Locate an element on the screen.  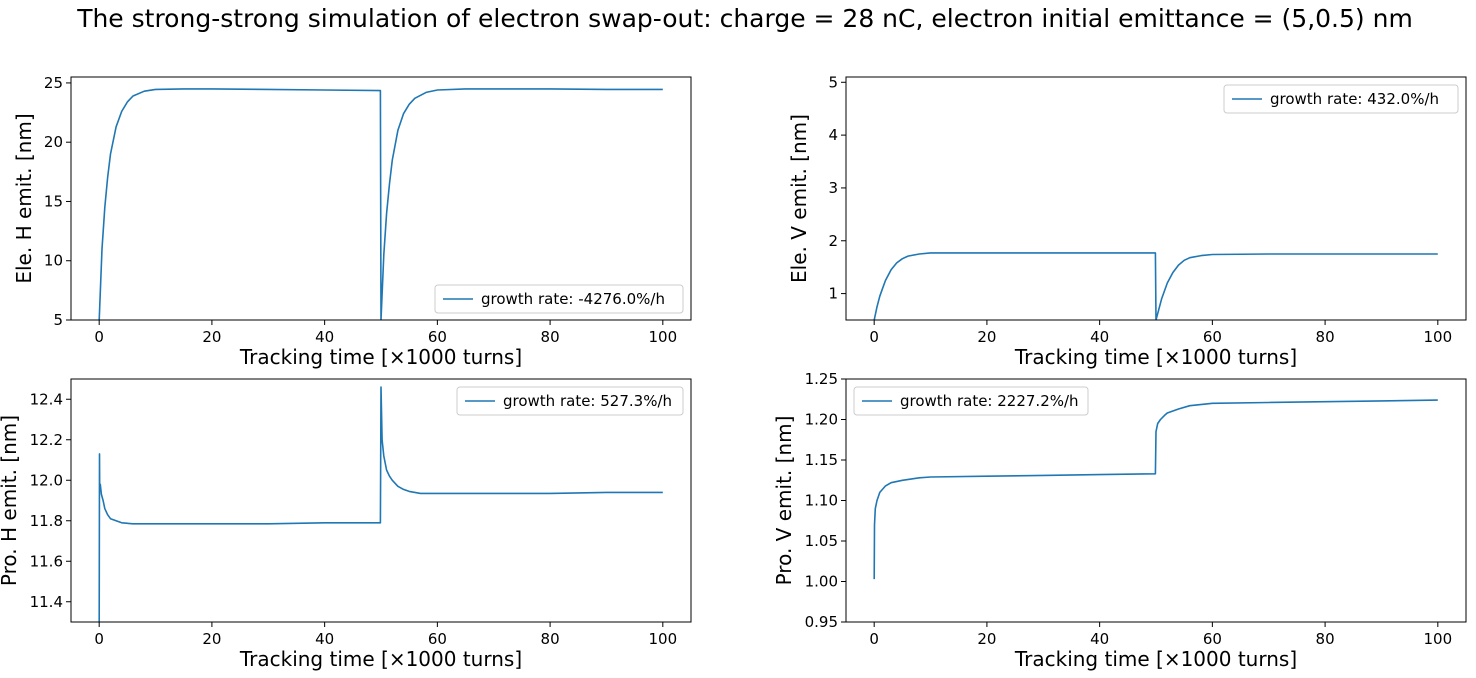
y-axis-label: Pro. V emit. [nm] is located at coordinates (784, 501).